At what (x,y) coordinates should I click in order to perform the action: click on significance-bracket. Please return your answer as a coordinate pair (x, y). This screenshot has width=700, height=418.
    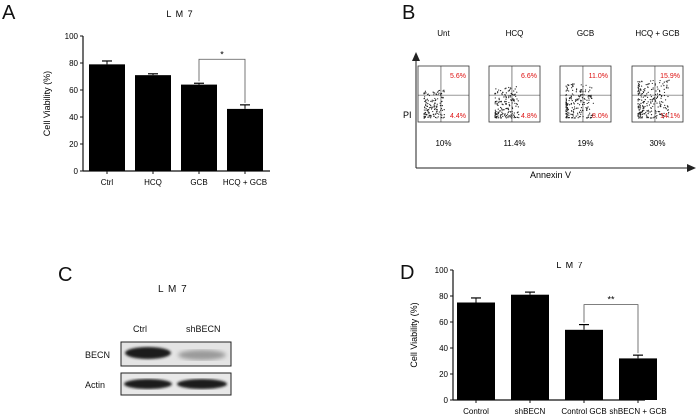
    Looking at the image, I should click on (611, 329).